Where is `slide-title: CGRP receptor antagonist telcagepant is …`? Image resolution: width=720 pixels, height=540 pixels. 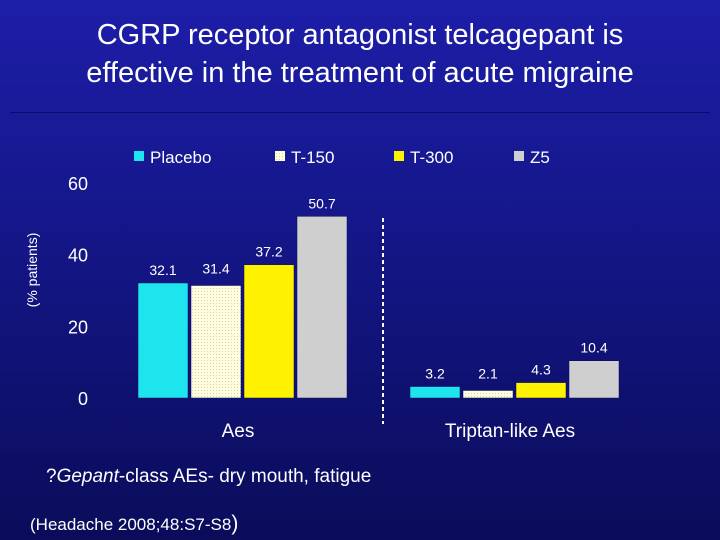 slide-title: CGRP receptor antagonist telcagepant is … is located at coordinates (360, 54).